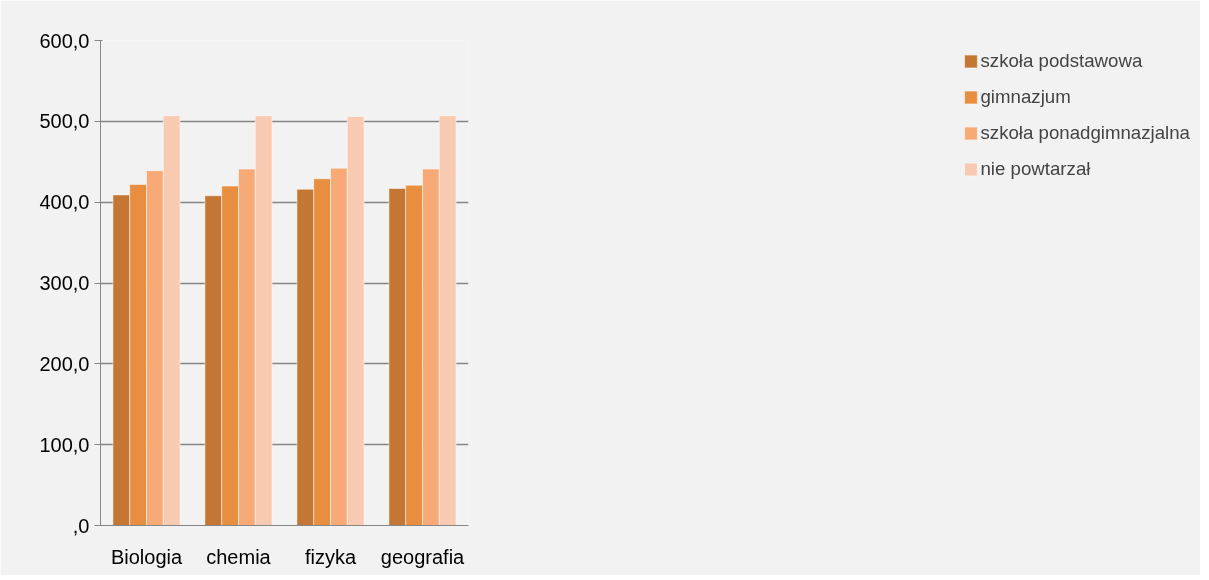  Describe the element at coordinates (81, 525) in the screenshot. I see `y-tick-label: ,0` at that location.